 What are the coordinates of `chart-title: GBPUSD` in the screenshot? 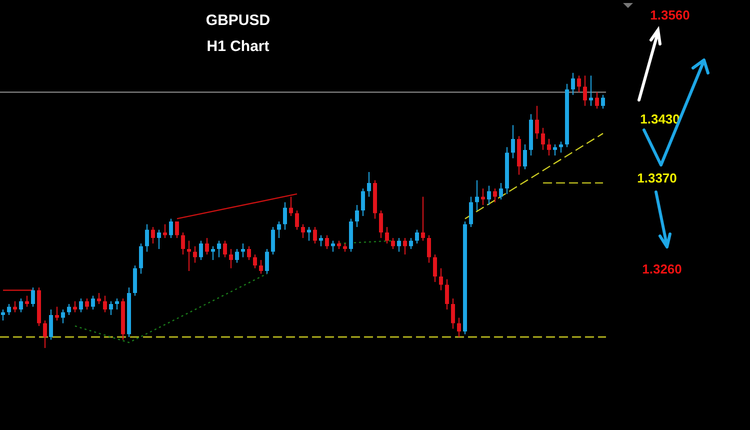 It's located at (238, 20).